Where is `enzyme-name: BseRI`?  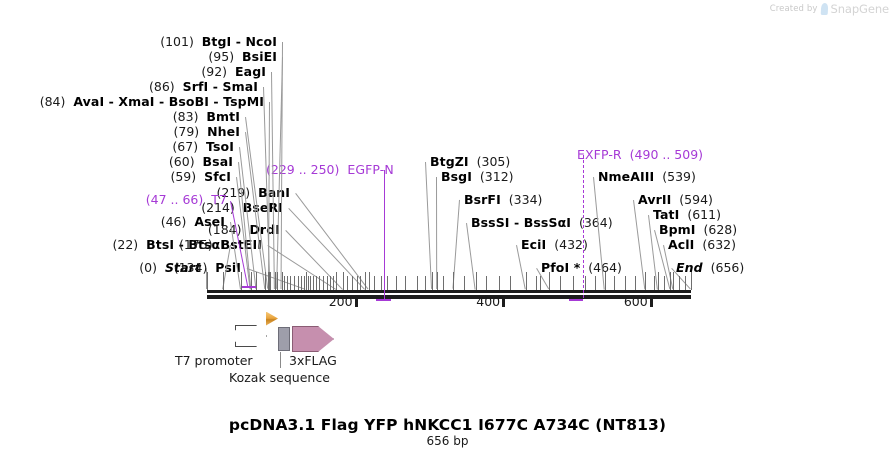 enzyme-name: BseRI is located at coordinates (262, 207).